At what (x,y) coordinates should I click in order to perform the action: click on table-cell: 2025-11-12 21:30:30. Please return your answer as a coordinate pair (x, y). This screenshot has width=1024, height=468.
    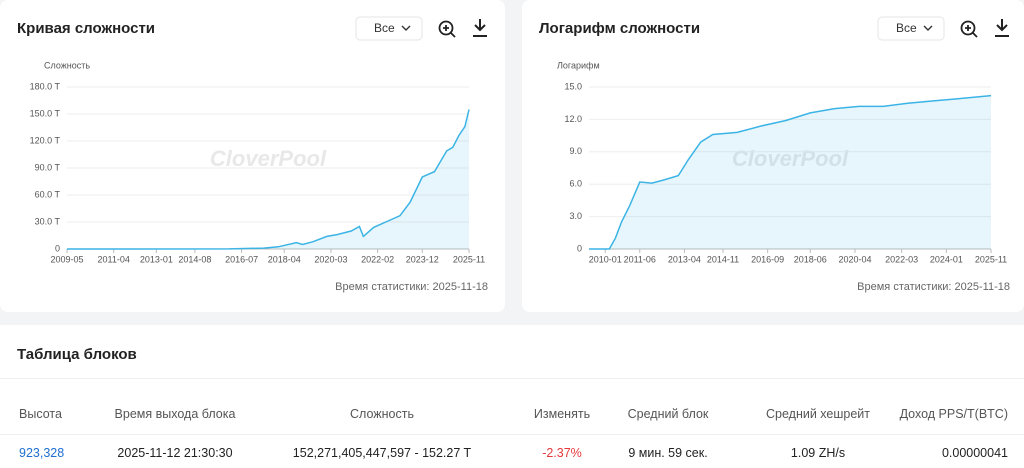
    Looking at the image, I should click on (175, 453).